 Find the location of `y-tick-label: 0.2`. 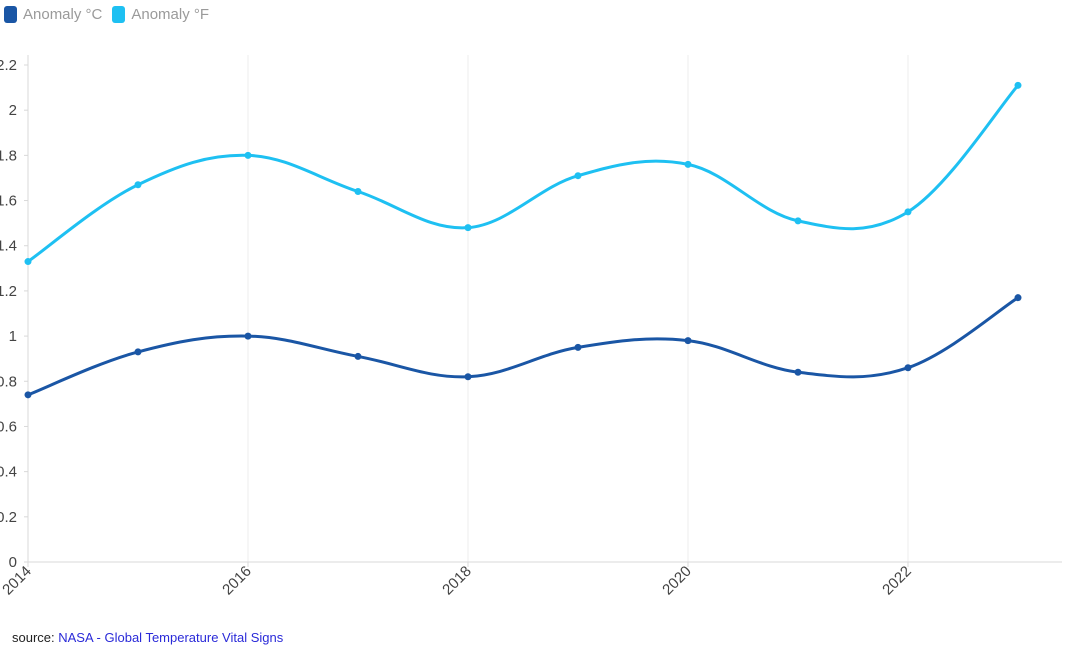

y-tick-label: 0.2 is located at coordinates (8, 517).